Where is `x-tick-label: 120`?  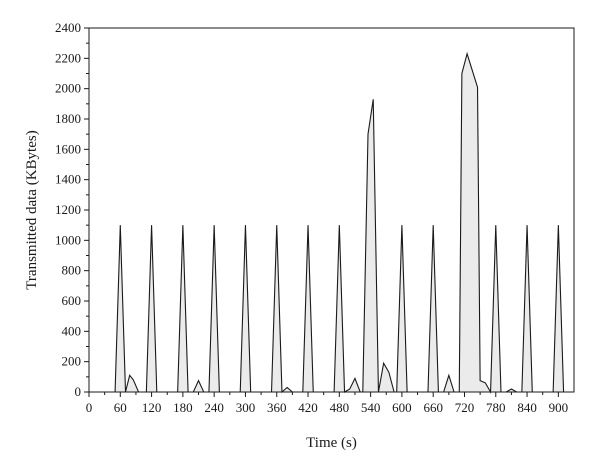
x-tick-label: 120 is located at coordinates (152, 407).